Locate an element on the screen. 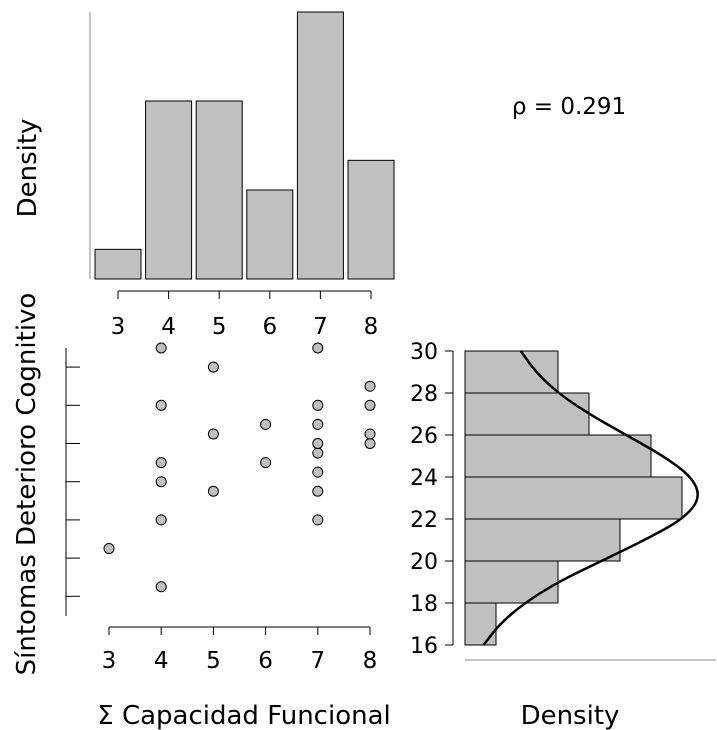  top-histogram-x-axis: 3 4 5 6 7 8 is located at coordinates (245, 315).